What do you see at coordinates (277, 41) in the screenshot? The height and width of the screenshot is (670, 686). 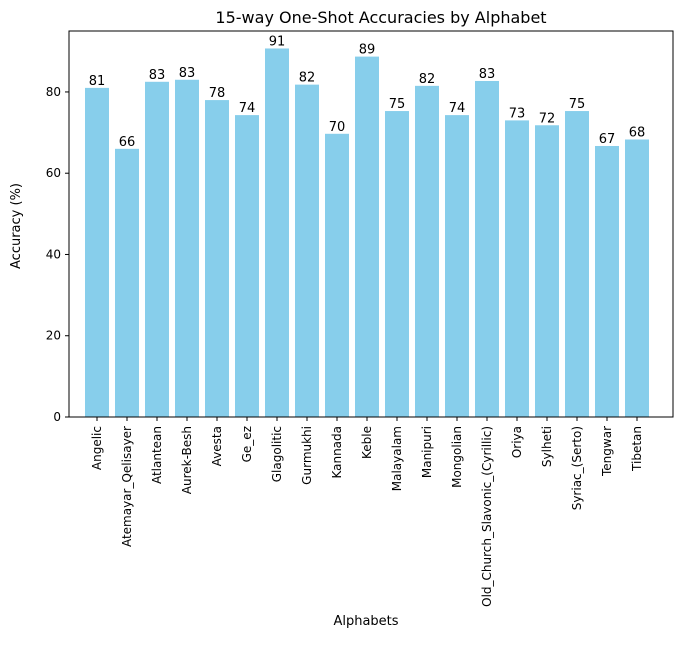 I see `bar-value-label: 91` at bounding box center [277, 41].